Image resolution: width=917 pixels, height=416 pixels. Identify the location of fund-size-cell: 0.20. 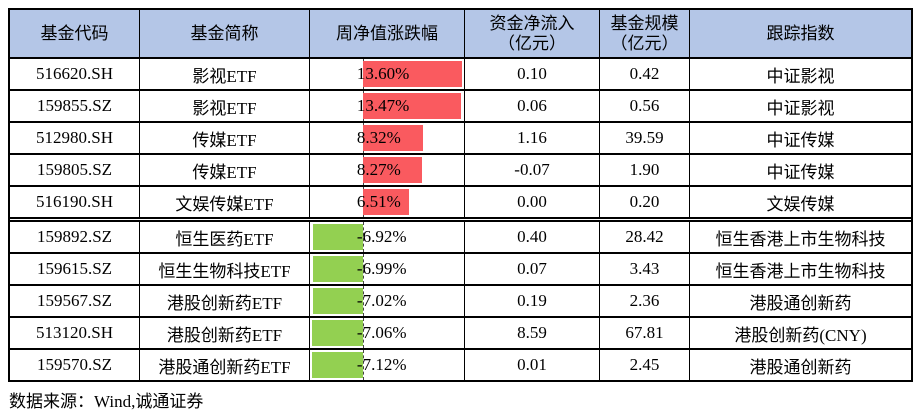
(645, 202).